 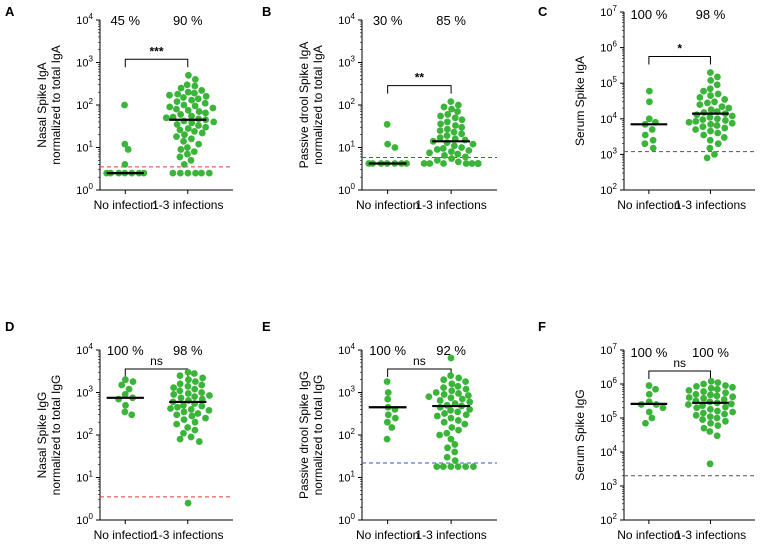 What do you see at coordinates (608, 383) in the screenshot?
I see `y-tick-label: 10⁶` at bounding box center [608, 383].